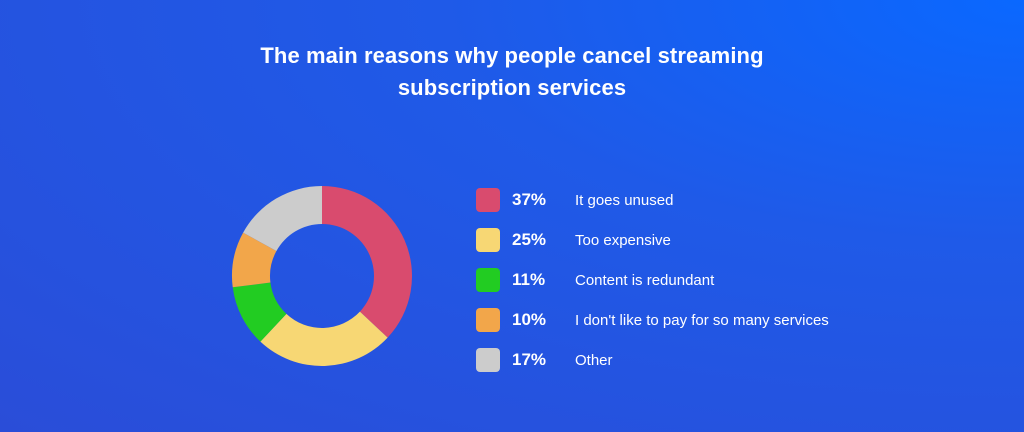  Describe the element at coordinates (645, 280) in the screenshot. I see `legend-label: Content is redundant` at that location.